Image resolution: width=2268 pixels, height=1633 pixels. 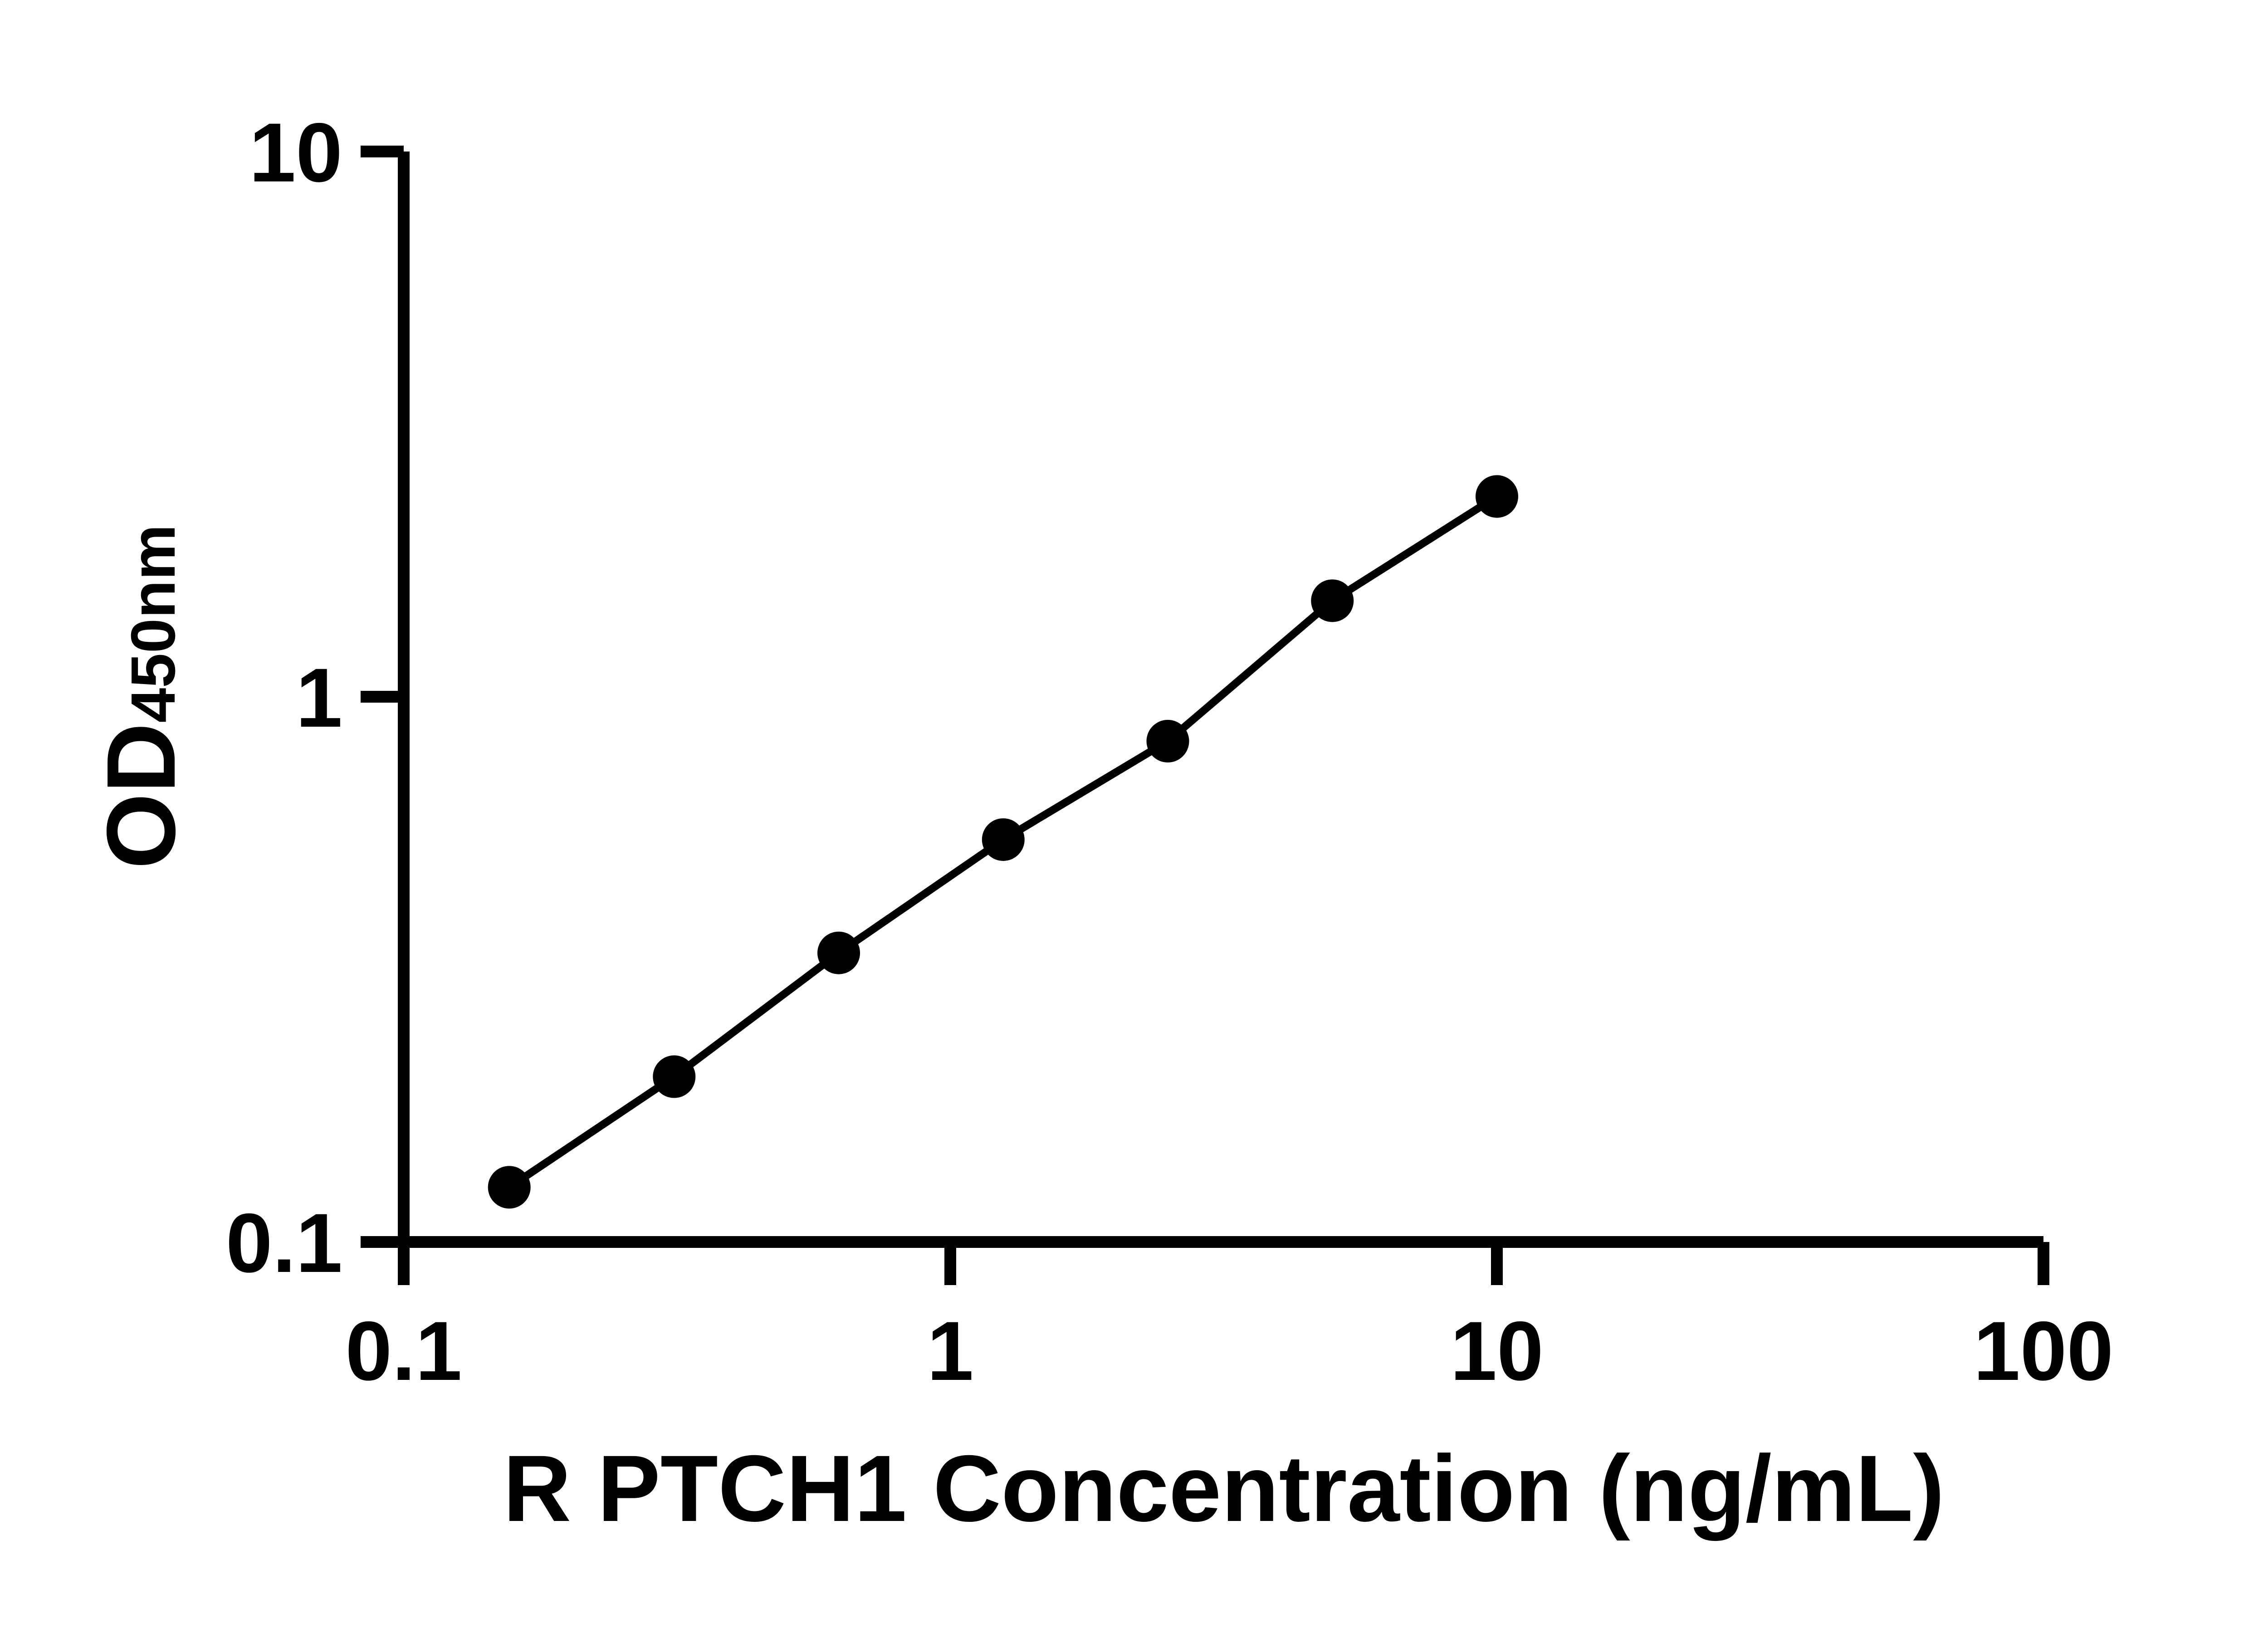 I want to click on y-tick-label: 0.1, so click(x=284, y=1243).